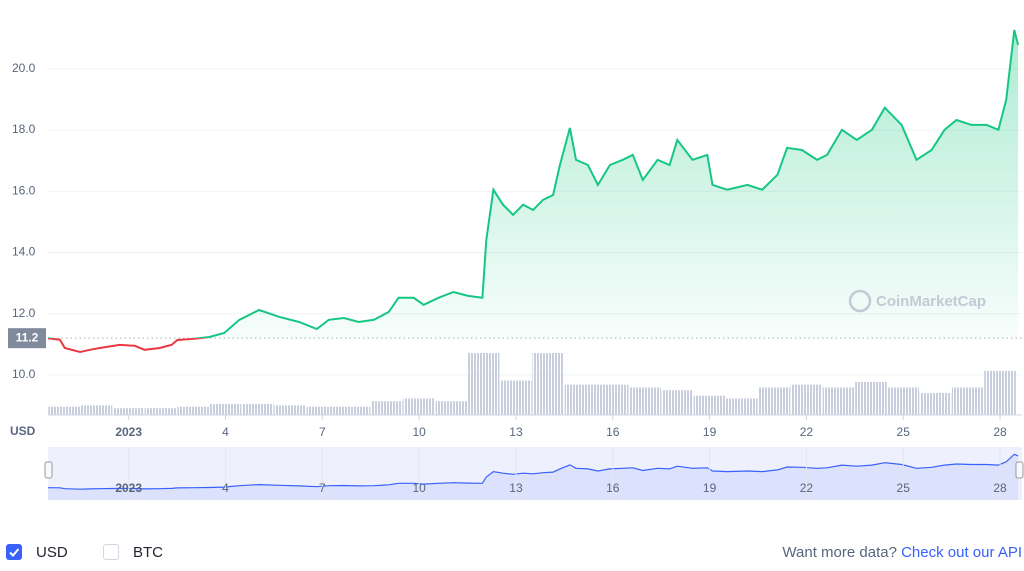  What do you see at coordinates (904, 488) in the screenshot?
I see `navigator-tick-label: 25` at bounding box center [904, 488].